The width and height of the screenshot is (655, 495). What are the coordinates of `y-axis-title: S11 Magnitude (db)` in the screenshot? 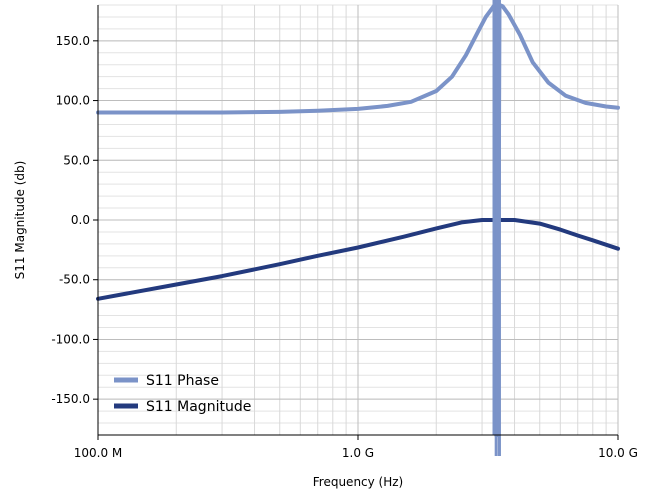 It's located at (20, 220).